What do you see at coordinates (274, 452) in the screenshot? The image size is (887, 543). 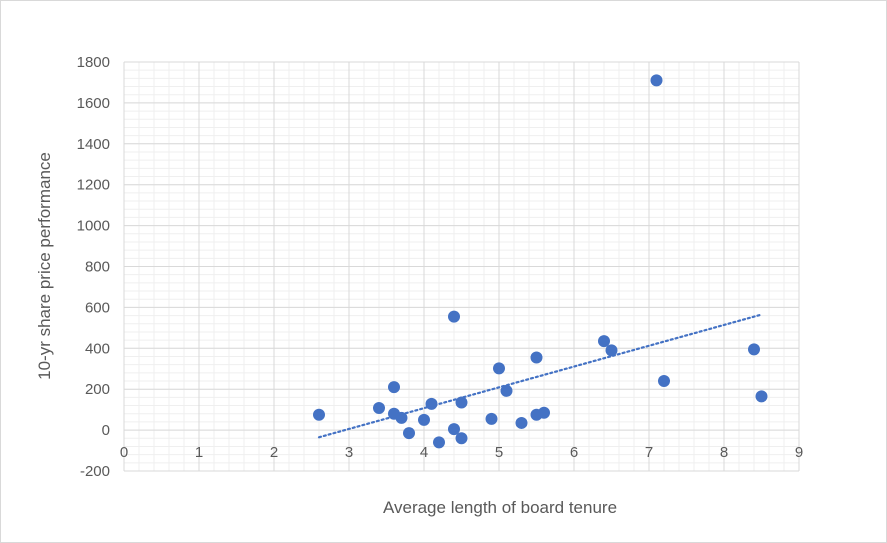 I see `x-tick-label: 2` at bounding box center [274, 452].